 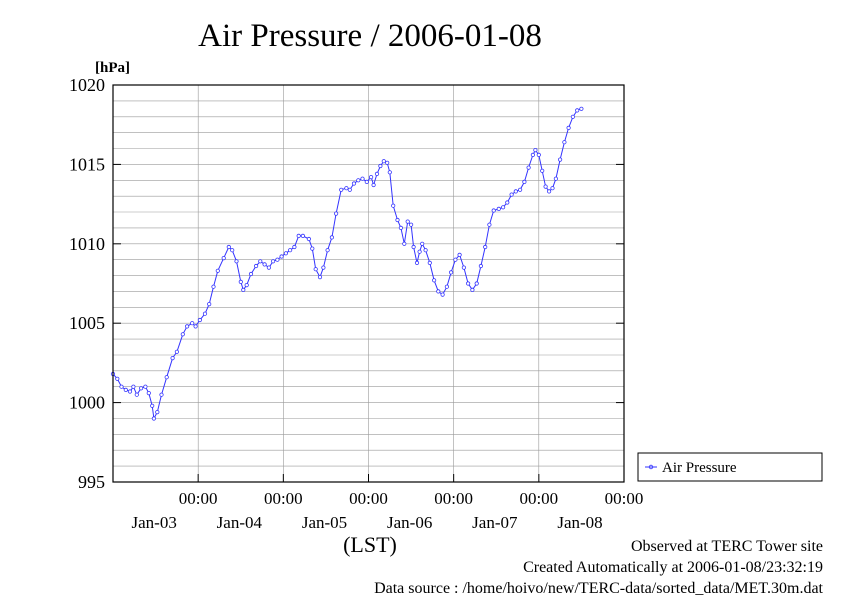 What do you see at coordinates (154, 522) in the screenshot?
I see `x-tick-label-date: Jan-03` at bounding box center [154, 522].